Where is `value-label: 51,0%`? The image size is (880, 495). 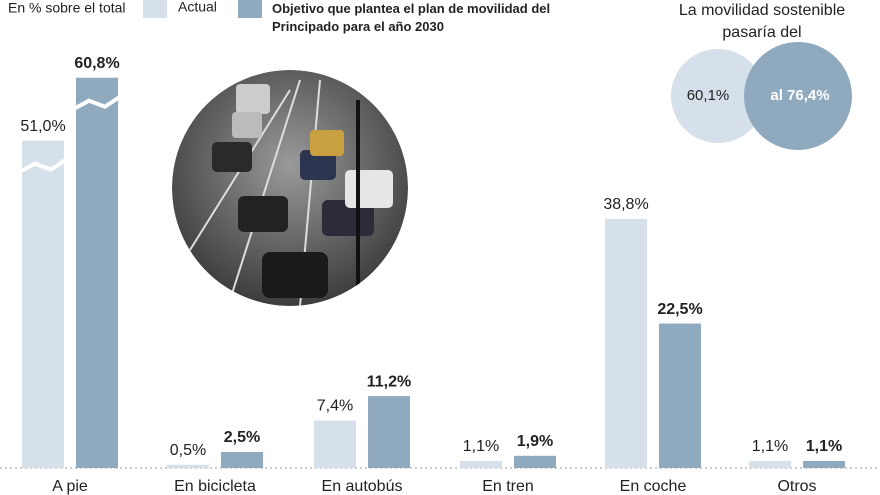
value-label: 51,0% is located at coordinates (42, 126).